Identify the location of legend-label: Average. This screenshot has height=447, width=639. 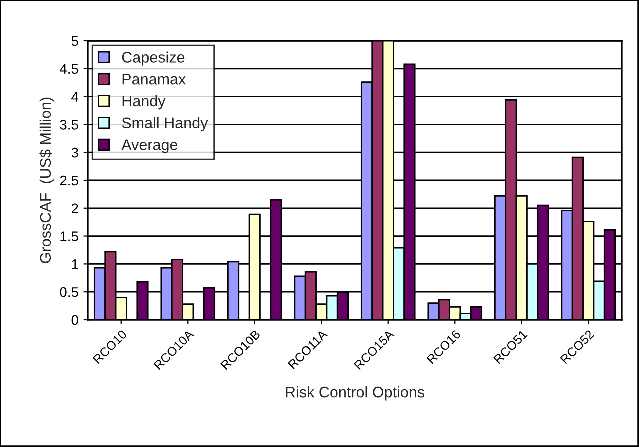
(150, 147).